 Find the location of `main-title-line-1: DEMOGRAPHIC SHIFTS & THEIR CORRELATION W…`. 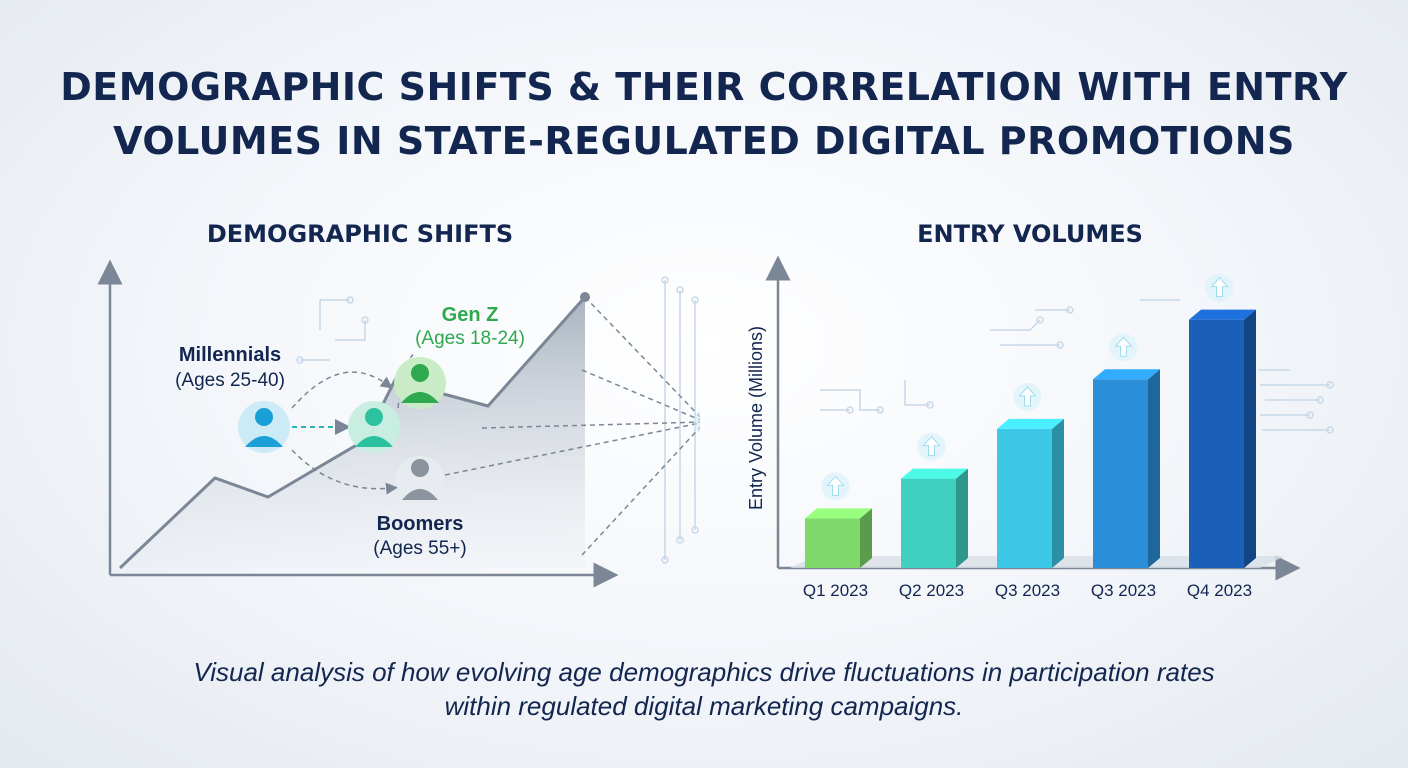

main-title-line-1: DEMOGRAPHIC SHIFTS & THEIR CORRELATION W… is located at coordinates (704, 87).